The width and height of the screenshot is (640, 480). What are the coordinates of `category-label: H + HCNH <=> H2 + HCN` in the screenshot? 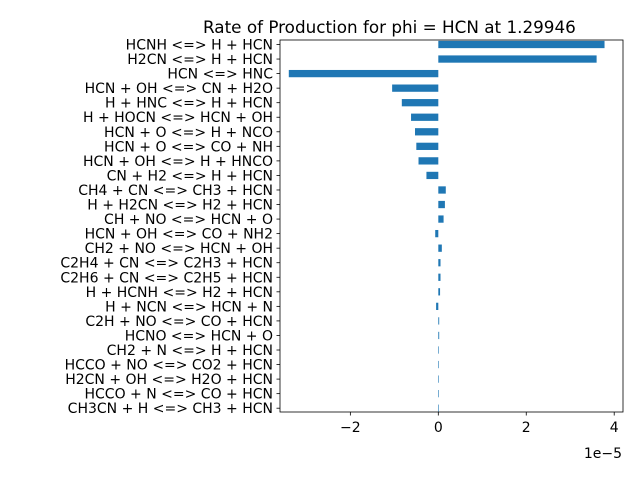 It's located at (179, 293).